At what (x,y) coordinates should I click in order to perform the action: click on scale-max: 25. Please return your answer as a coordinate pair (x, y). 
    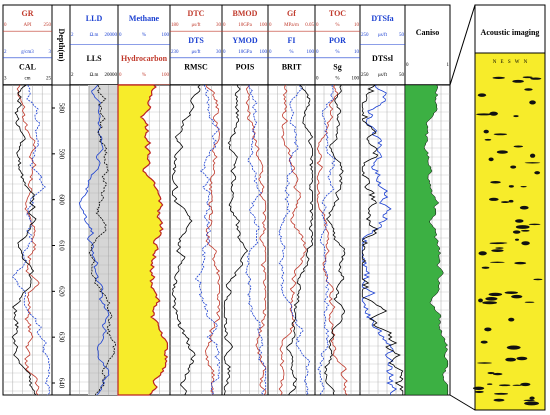
    Looking at the image, I should click on (49, 78).